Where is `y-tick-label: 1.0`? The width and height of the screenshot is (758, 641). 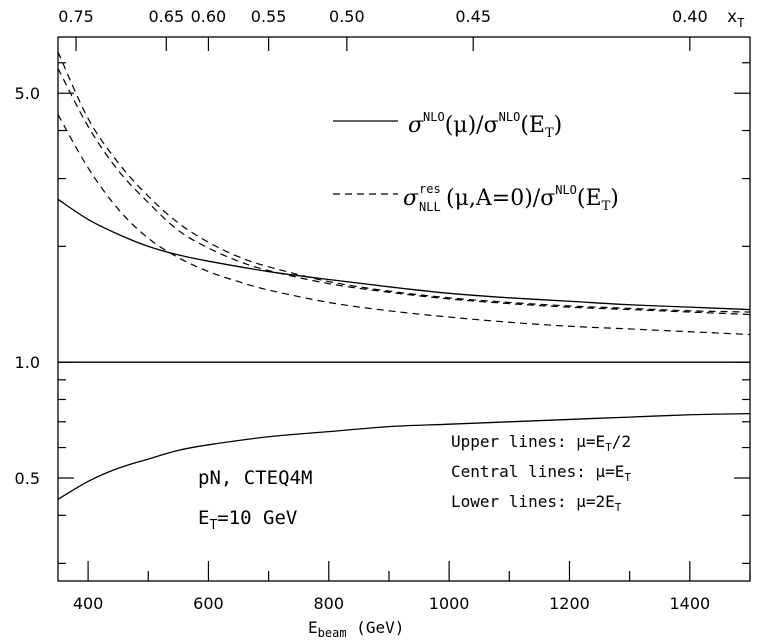 y-tick-label: 1.0 is located at coordinates (27, 362).